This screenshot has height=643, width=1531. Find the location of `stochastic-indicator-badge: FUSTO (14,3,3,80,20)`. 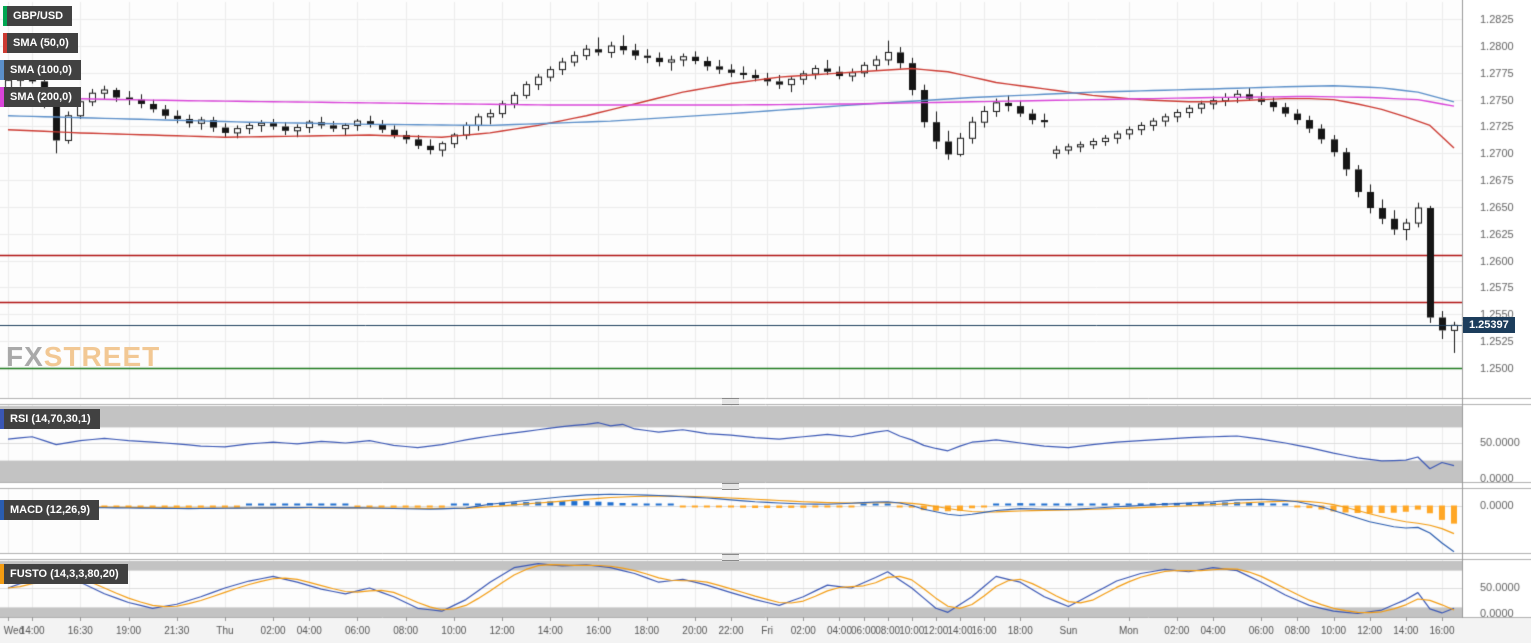

stochastic-indicator-badge: FUSTO (14,3,3,80,20) is located at coordinates (64, 574).